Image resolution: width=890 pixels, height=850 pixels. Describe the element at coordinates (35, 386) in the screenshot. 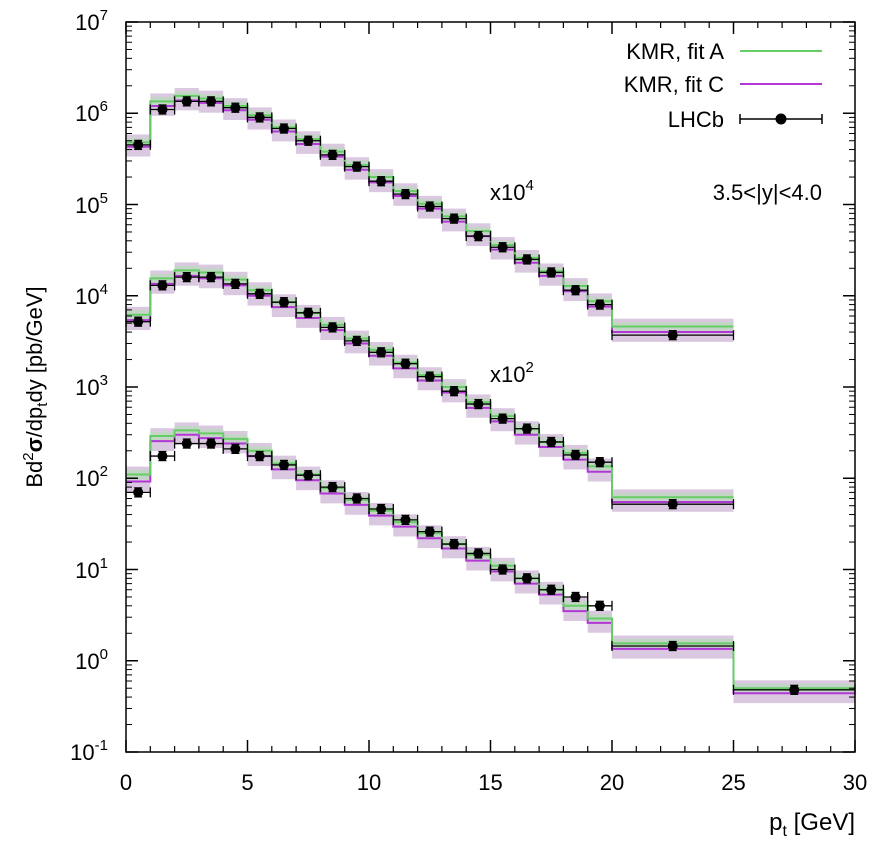

I see `y-axis-title: Bd2σ/dptdy [pb/GeV]` at that location.